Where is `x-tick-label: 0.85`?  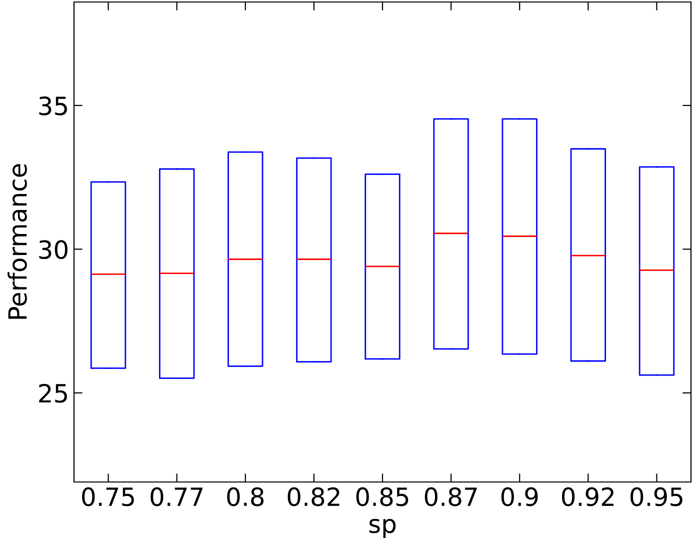
x-tick-label: 0.85 is located at coordinates (382, 496).